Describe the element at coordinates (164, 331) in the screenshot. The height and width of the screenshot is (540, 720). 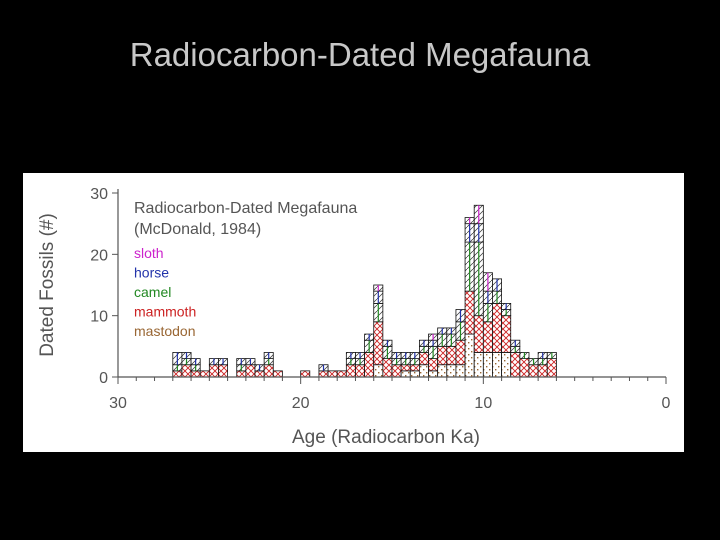
I see `legend-entry-mastodon: mastodon` at that location.